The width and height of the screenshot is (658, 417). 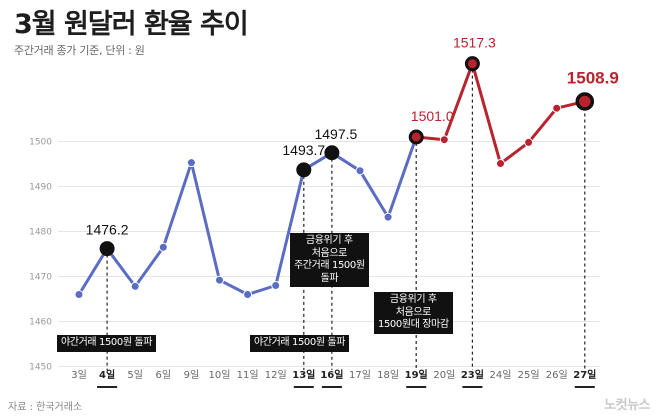 I want to click on annotation-line: 돌파, so click(x=329, y=278).